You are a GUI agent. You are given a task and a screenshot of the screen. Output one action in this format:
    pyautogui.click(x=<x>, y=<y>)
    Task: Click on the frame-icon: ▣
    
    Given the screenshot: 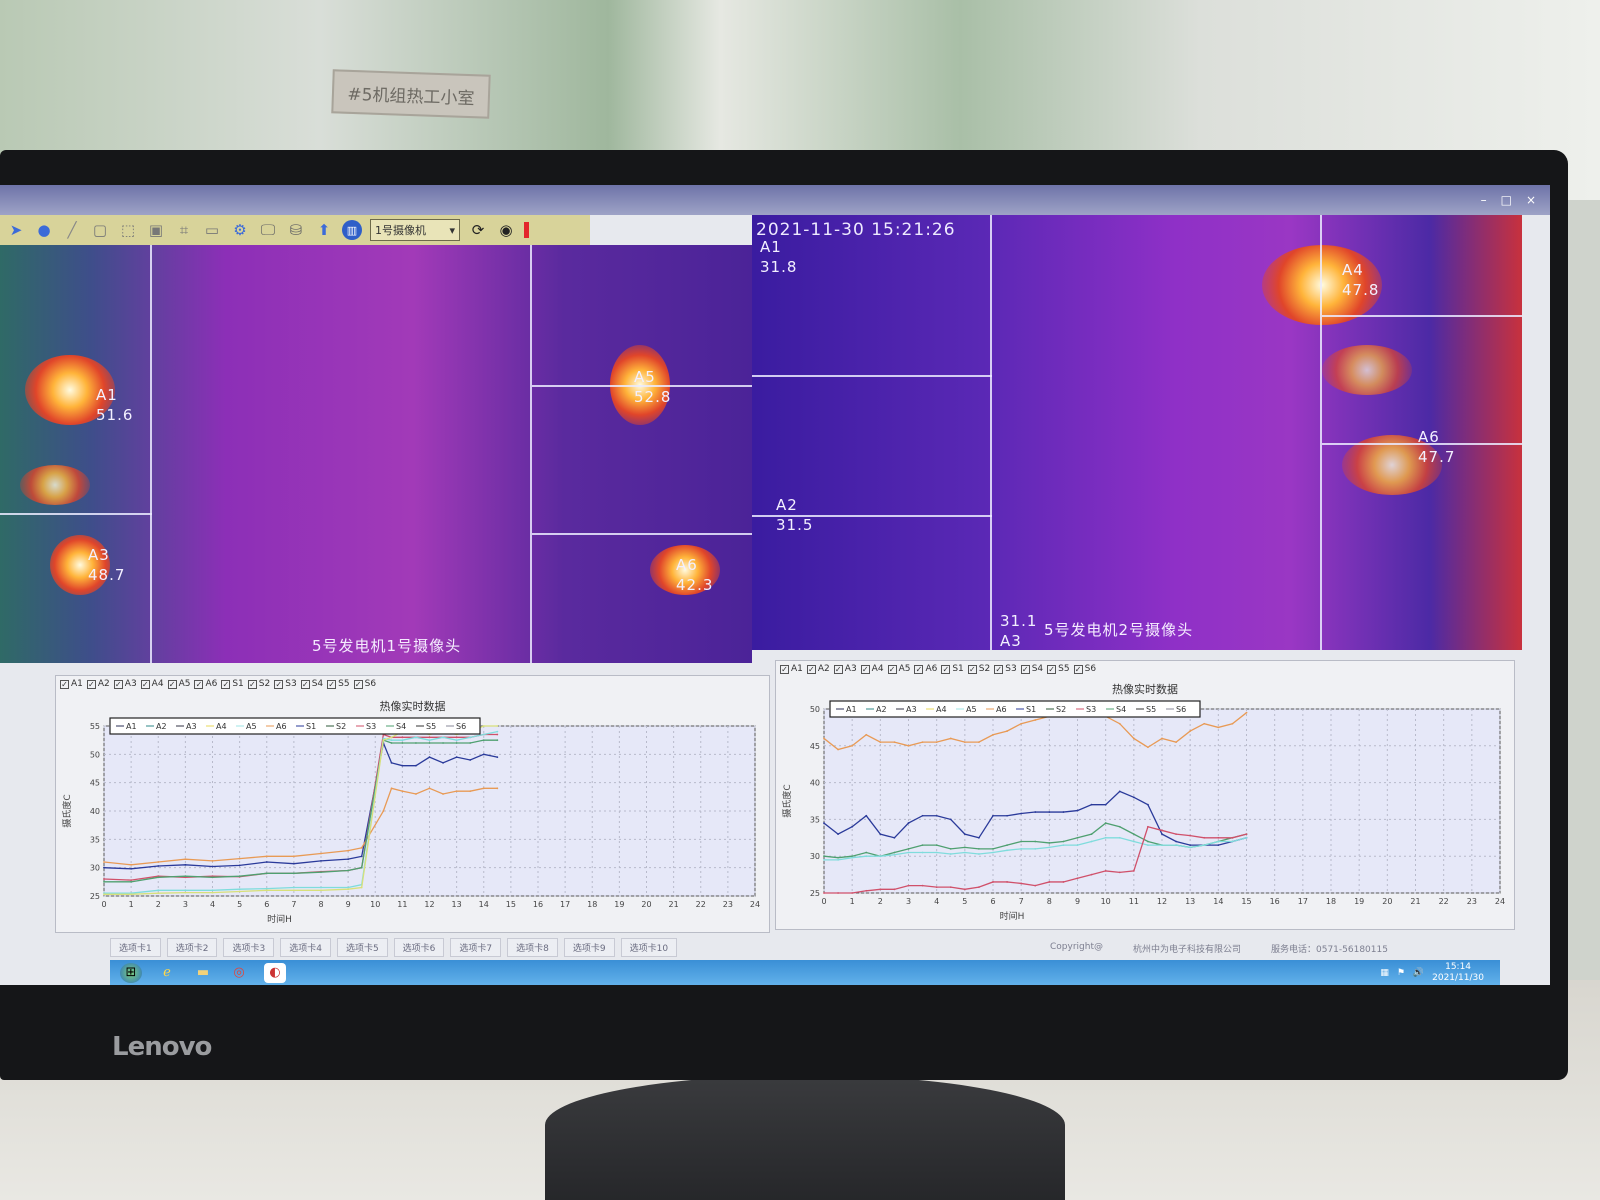 What is the action you would take?
    pyautogui.click(x=156, y=230)
    